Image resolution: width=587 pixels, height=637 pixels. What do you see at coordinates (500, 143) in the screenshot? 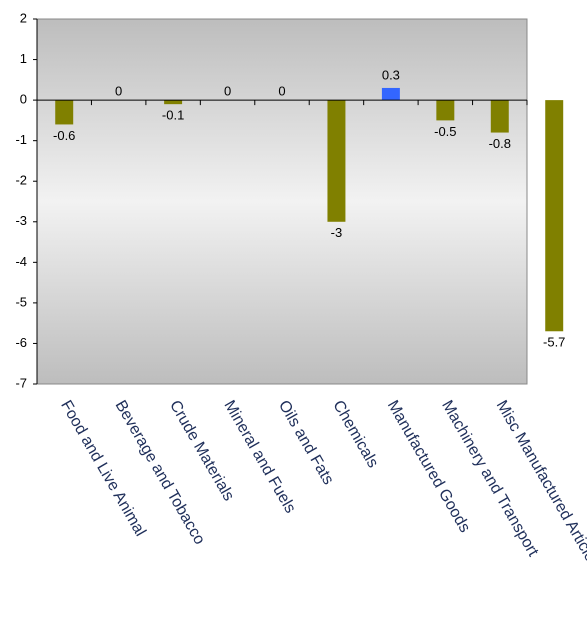
I see `data-label: -0.8` at bounding box center [500, 143].